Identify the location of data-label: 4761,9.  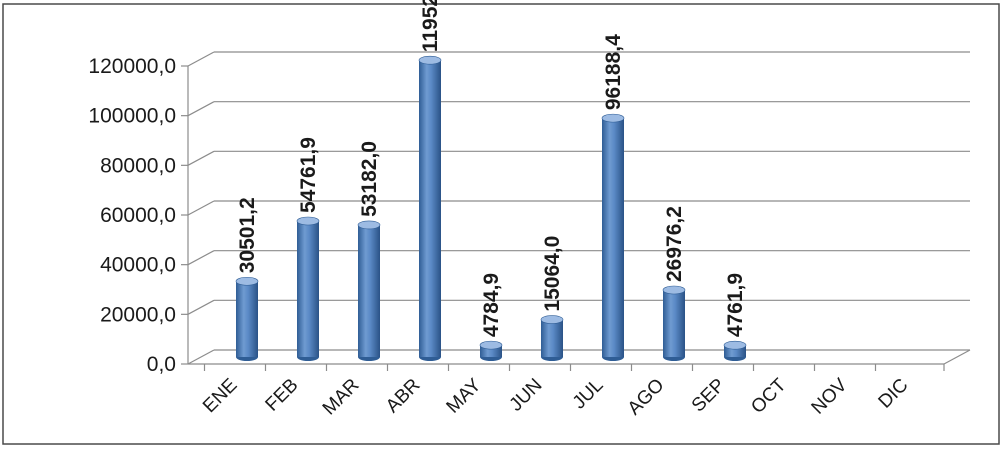
(735, 305).